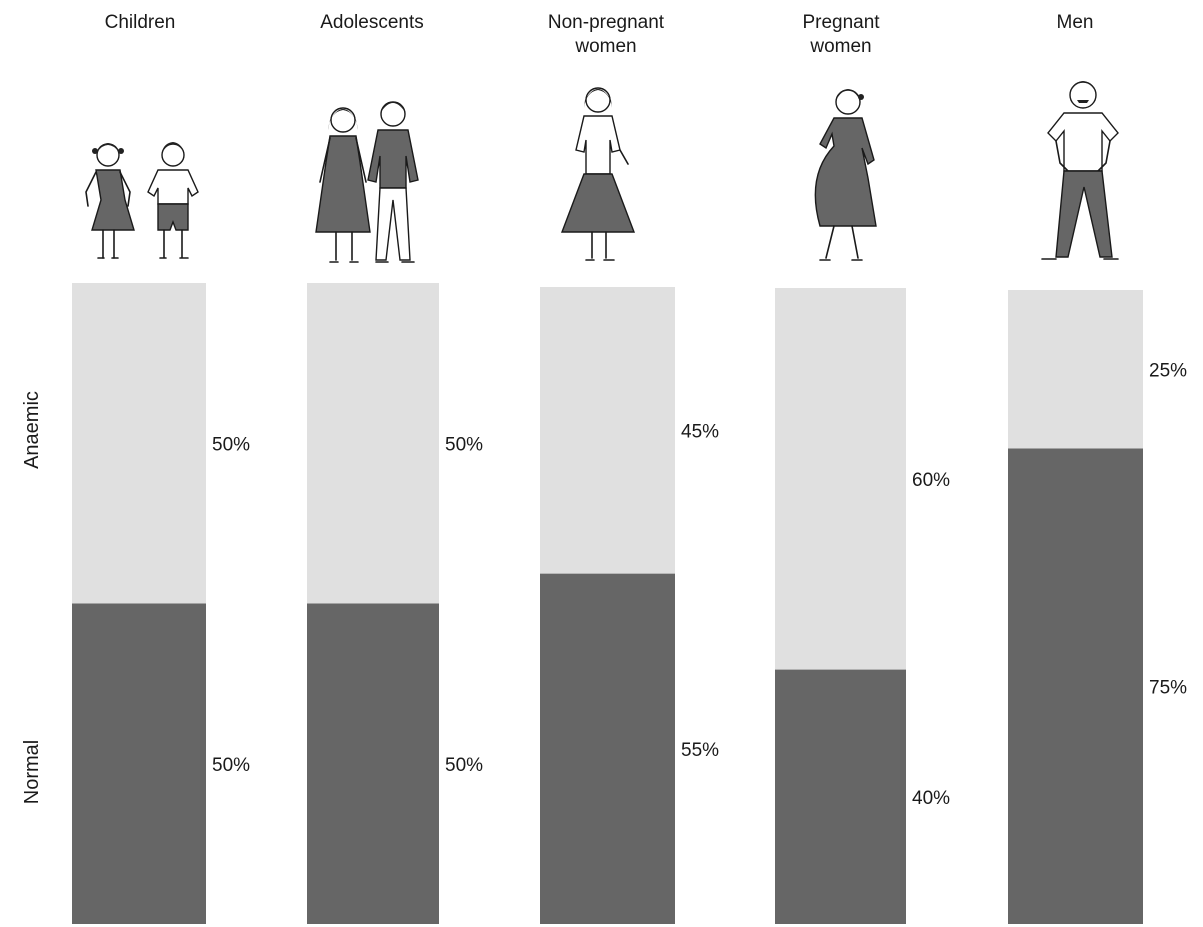 This screenshot has height=927, width=1203. What do you see at coordinates (32, 597) in the screenshot?
I see `row-labels: Anaemic Normal` at bounding box center [32, 597].